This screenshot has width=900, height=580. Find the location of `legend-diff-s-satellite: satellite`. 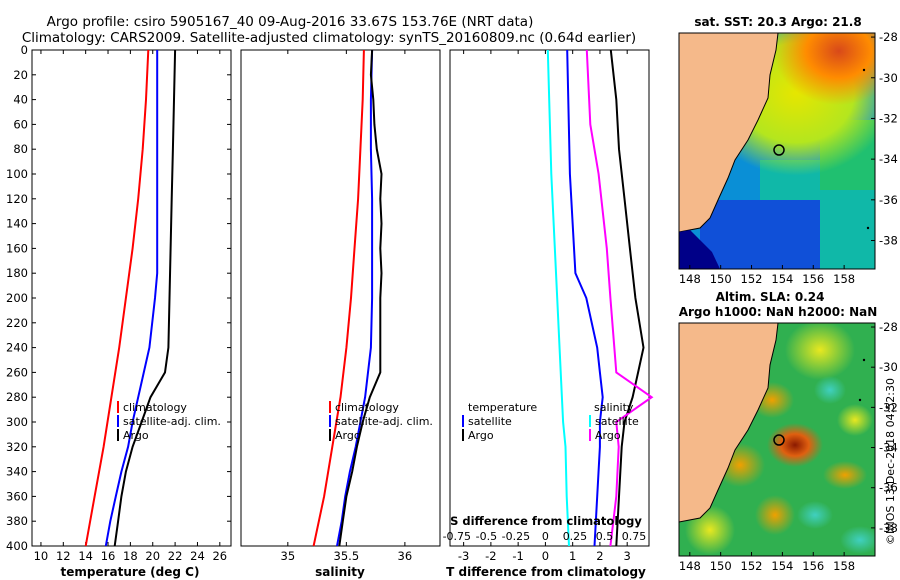

legend-diff-s-satellite: satellite is located at coordinates (617, 421).